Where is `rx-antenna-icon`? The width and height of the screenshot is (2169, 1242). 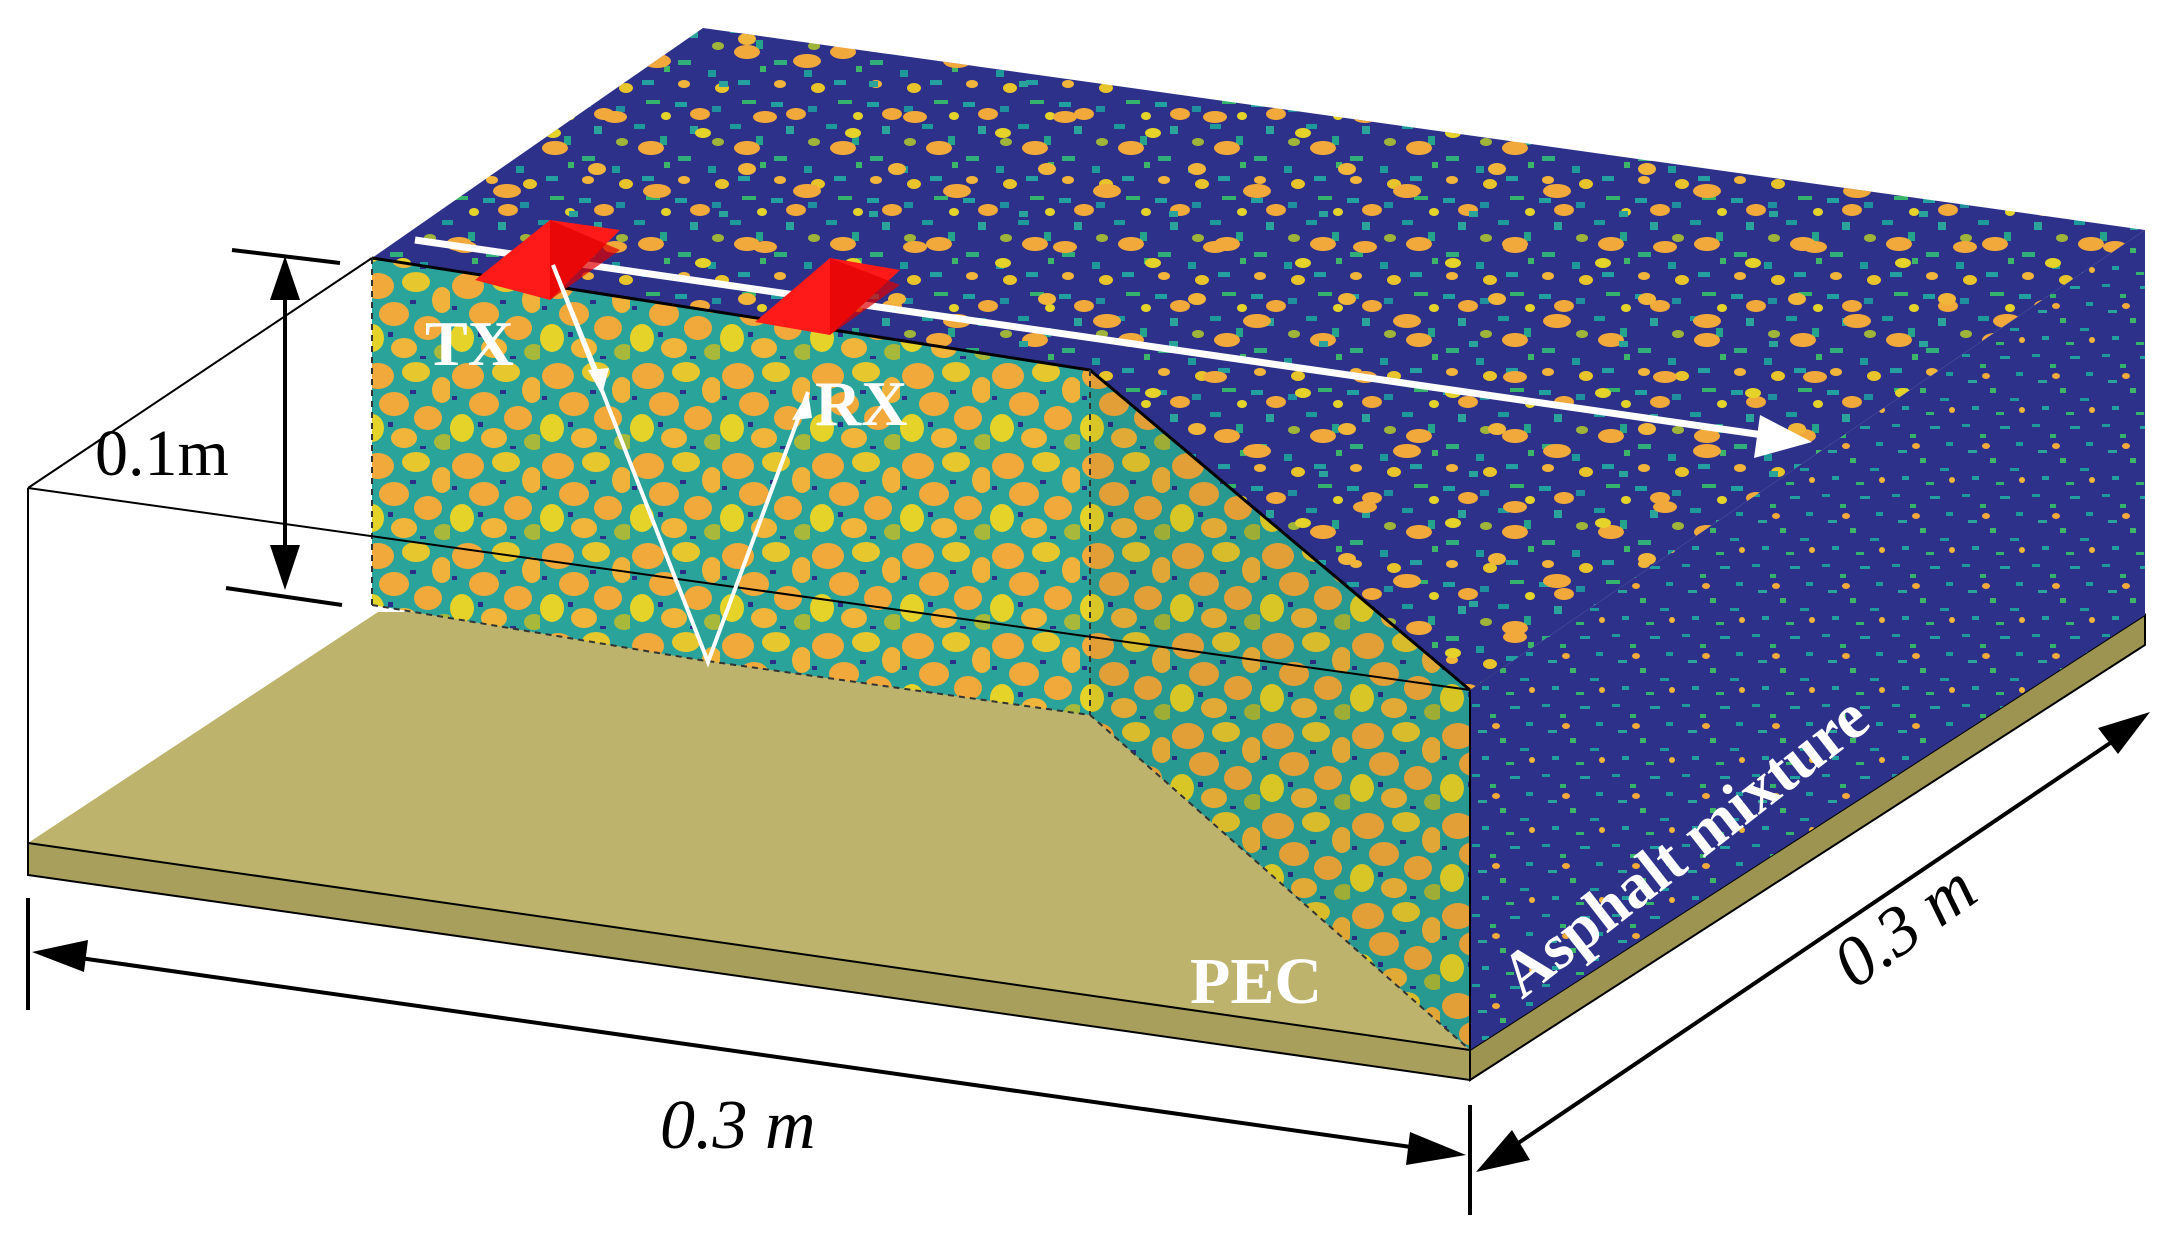 rx-antenna-icon is located at coordinates (827, 296).